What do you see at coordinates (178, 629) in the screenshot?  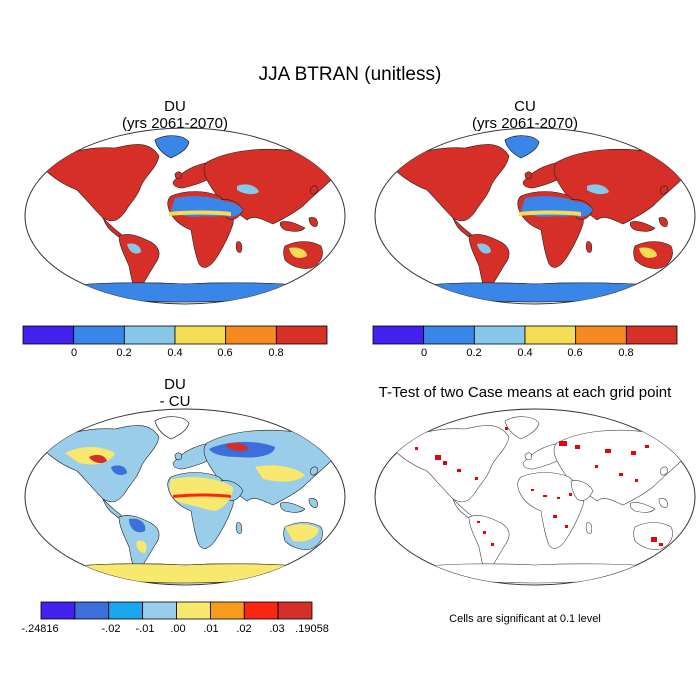 I see `colorbar-diff-label-3: .00` at bounding box center [178, 629].